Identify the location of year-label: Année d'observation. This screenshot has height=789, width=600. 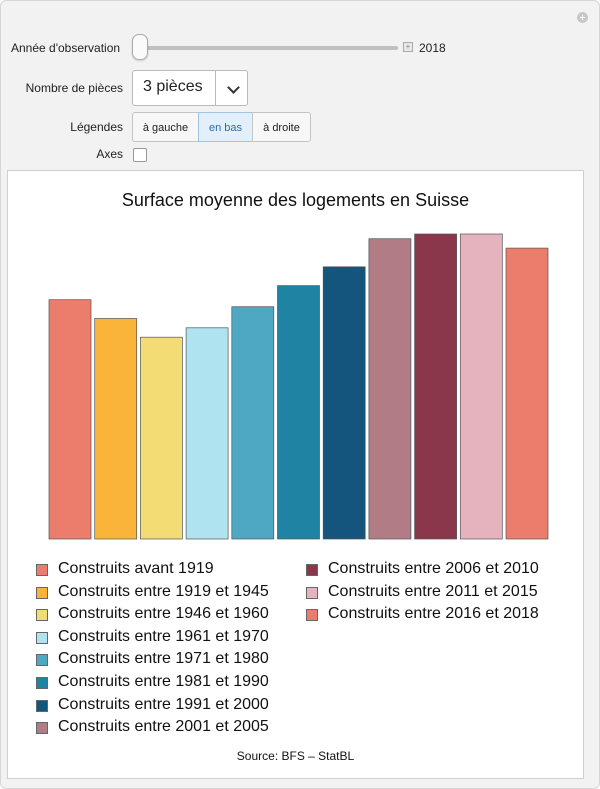
(66, 48).